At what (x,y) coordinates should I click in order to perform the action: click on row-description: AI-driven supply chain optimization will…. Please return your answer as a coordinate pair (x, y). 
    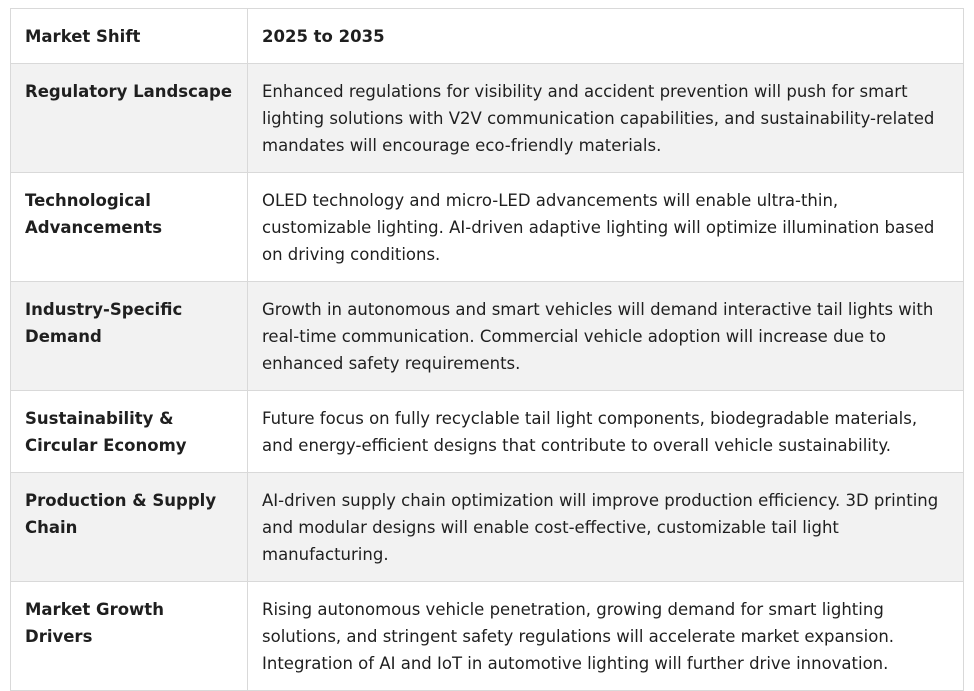
    Looking at the image, I should click on (605, 527).